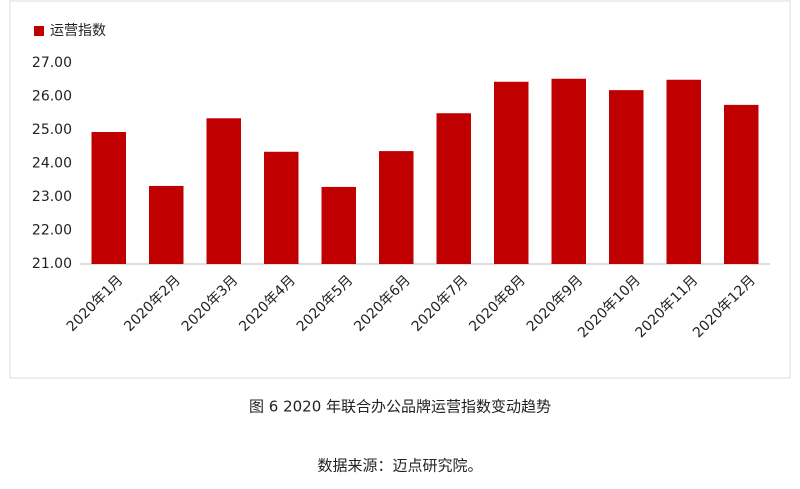  I want to click on x-tick-label: 2020年3月, so click(210, 303).